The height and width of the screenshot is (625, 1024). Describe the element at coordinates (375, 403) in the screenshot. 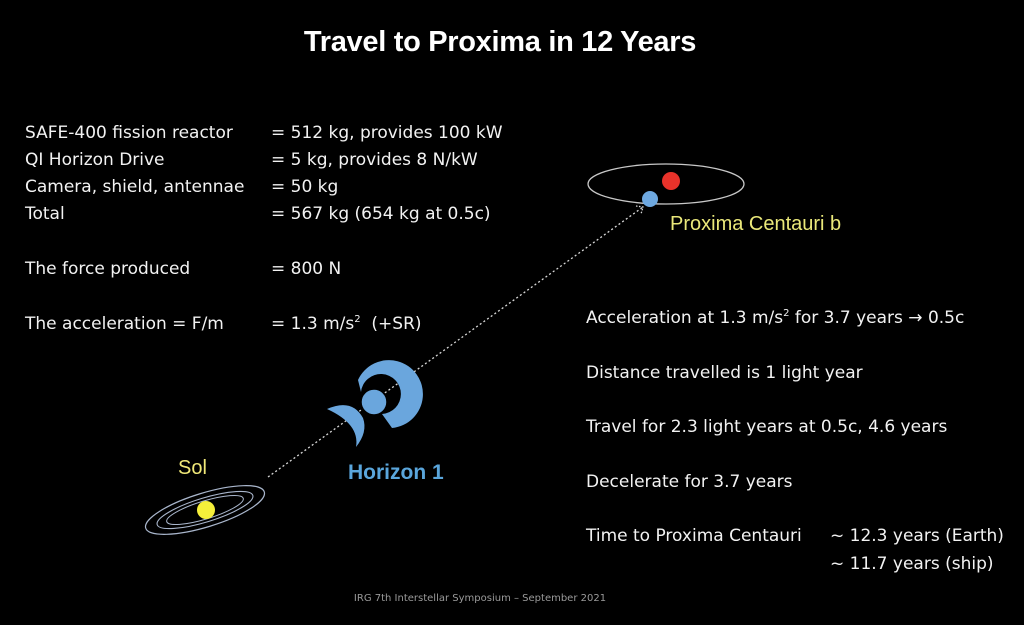

I see `spacecraft-icon` at that location.